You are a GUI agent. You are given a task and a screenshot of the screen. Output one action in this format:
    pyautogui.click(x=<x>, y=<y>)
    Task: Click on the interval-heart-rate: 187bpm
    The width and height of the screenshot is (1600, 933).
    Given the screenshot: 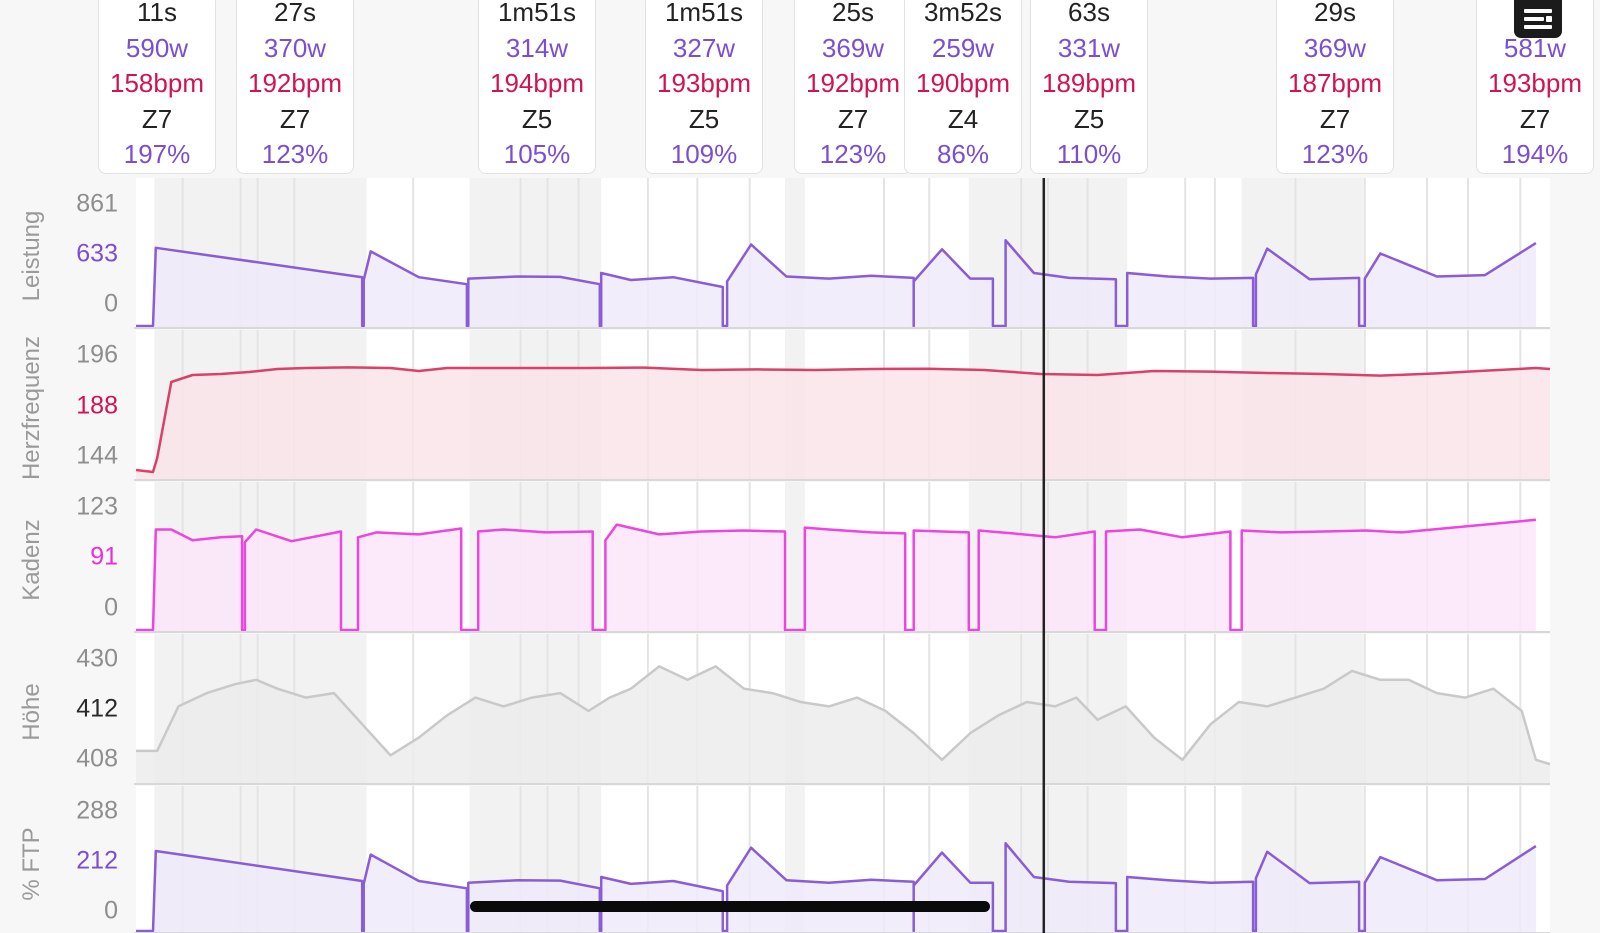 What is the action you would take?
    pyautogui.click(x=1335, y=83)
    